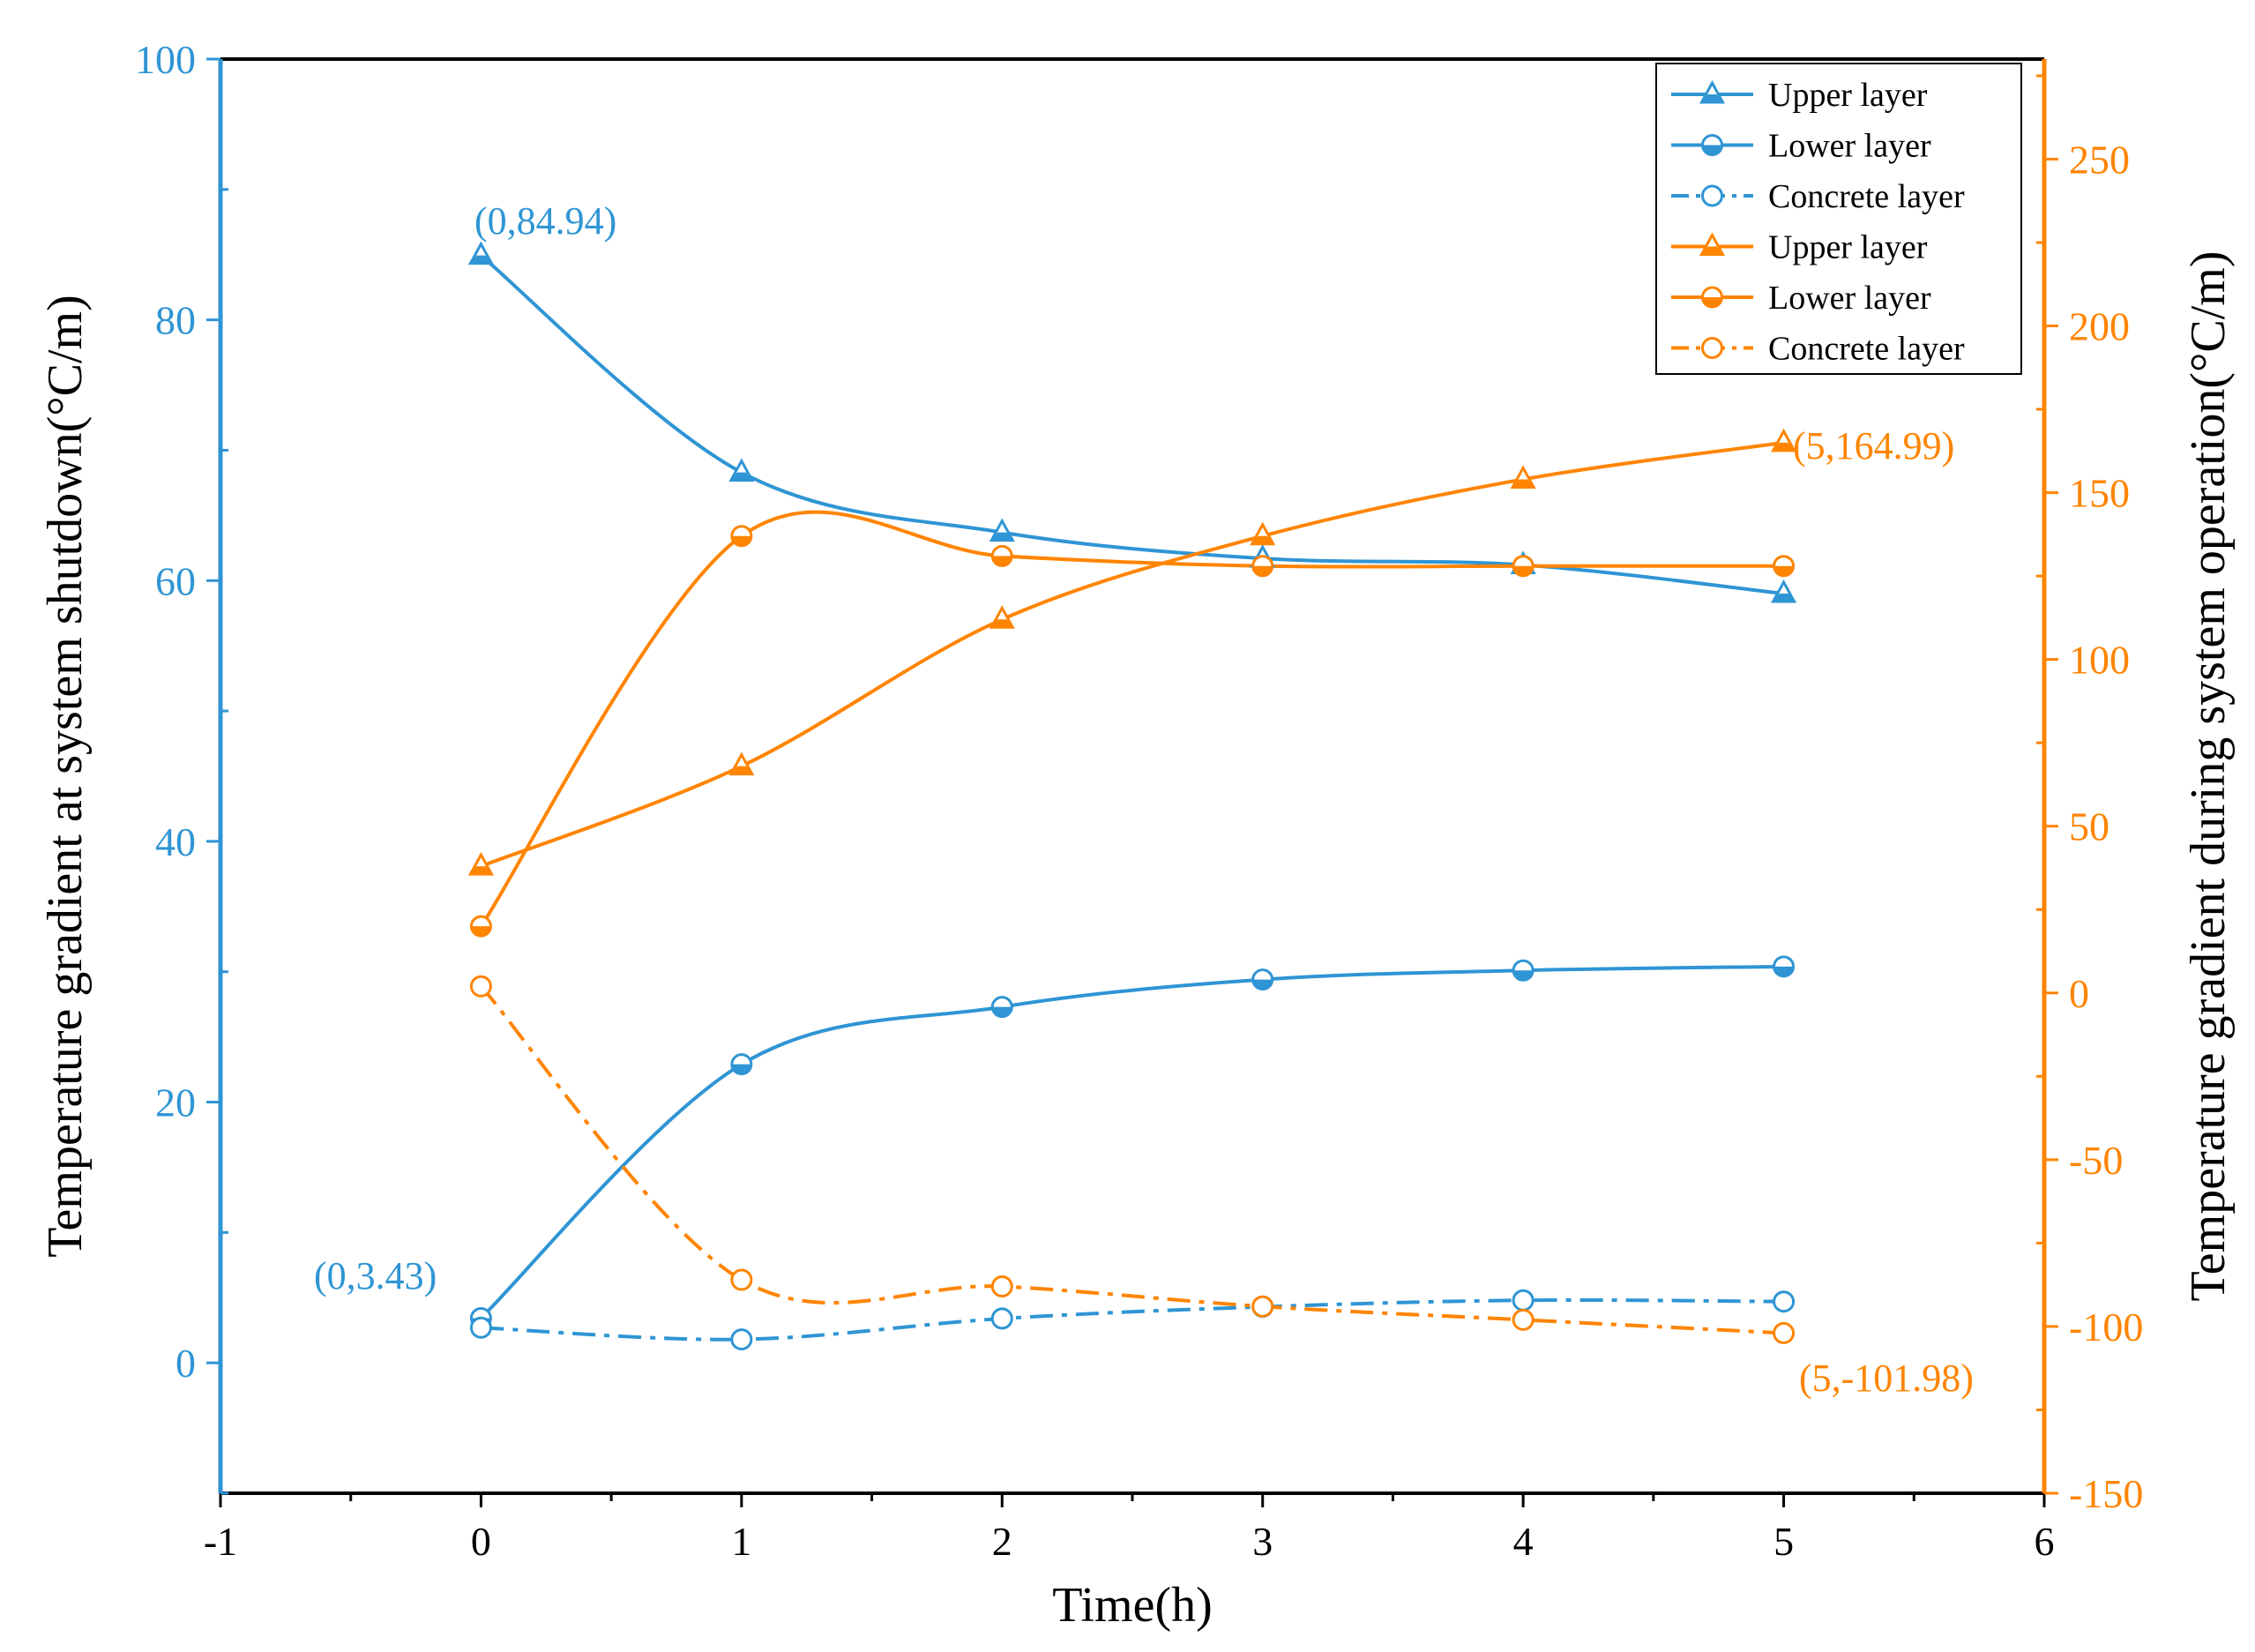  I want to click on y-right-tick-label: 100, so click(2099, 660).